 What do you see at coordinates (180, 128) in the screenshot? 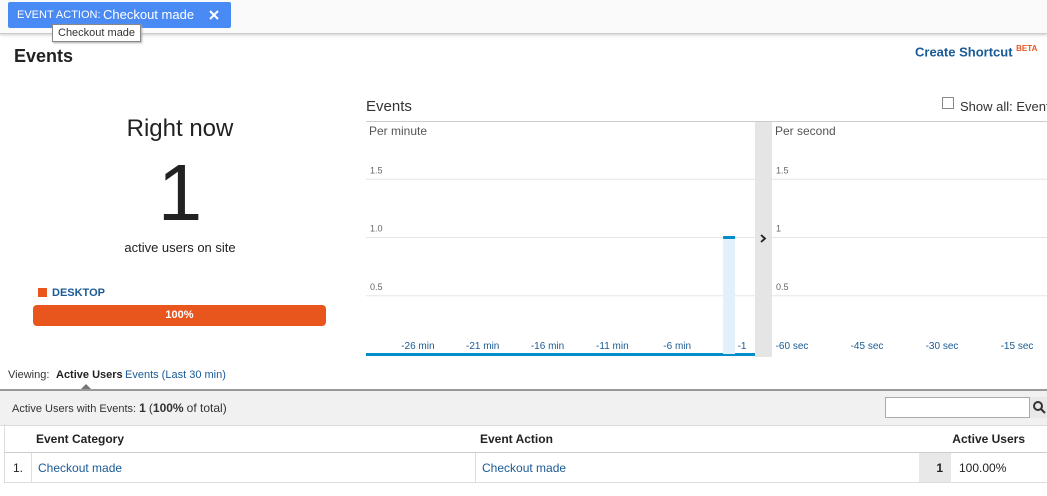
I see `right-now-title: Right now` at bounding box center [180, 128].